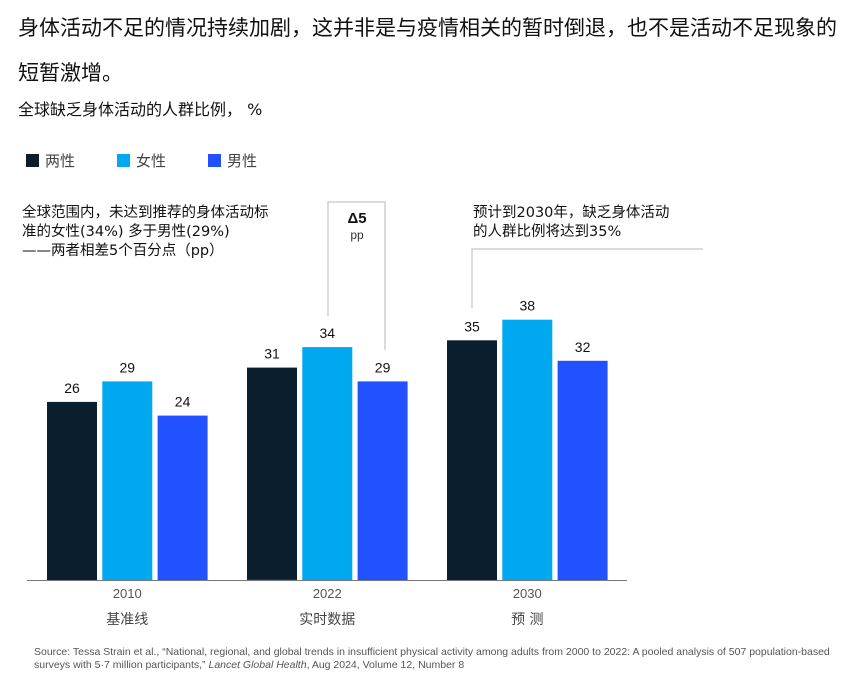  I want to click on legend-item-male: 男性, so click(232, 160).